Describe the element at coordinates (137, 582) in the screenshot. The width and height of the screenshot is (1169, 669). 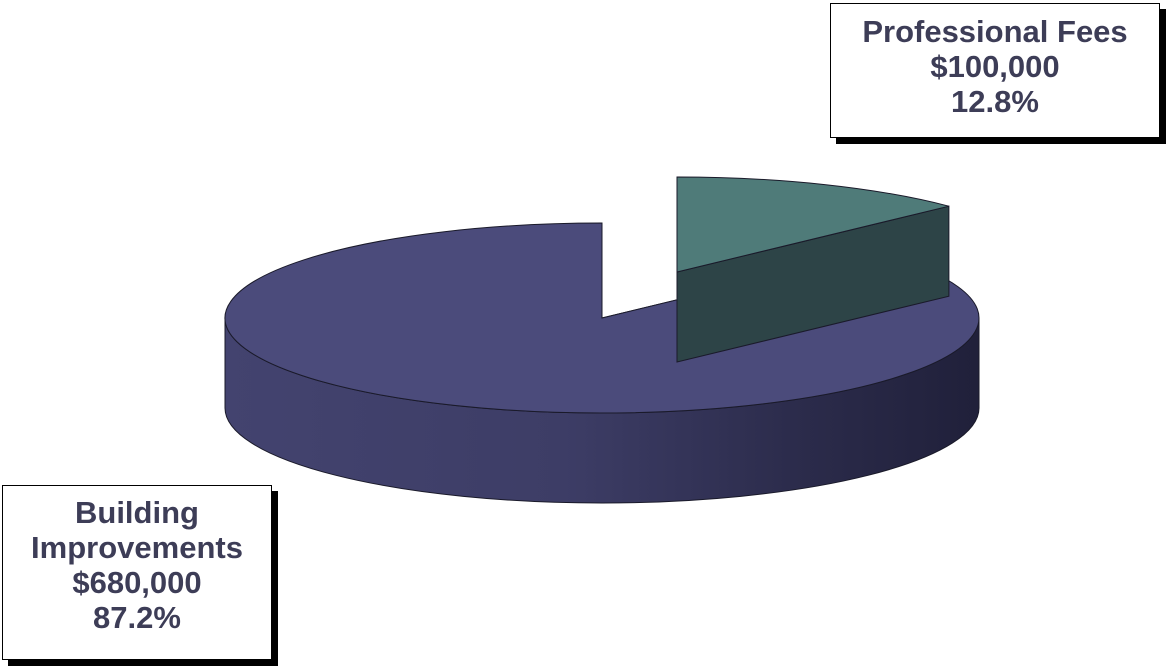
I see `building-improvements-value: $680,000` at that location.